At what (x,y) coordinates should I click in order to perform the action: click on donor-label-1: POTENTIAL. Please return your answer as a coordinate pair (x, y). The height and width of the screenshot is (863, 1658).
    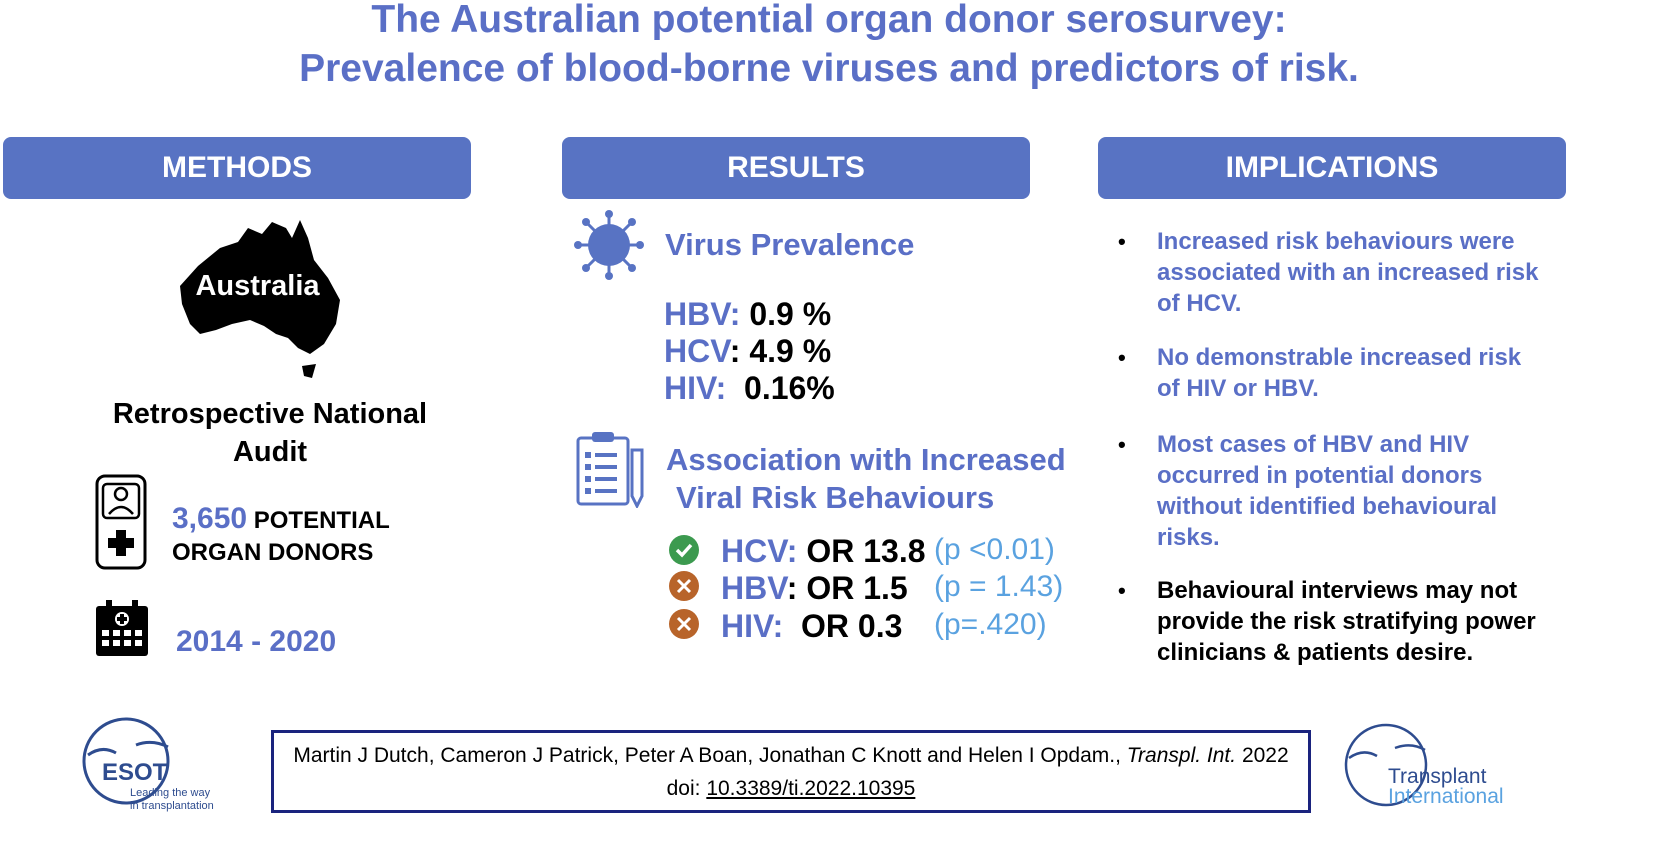
    Looking at the image, I should click on (321, 520).